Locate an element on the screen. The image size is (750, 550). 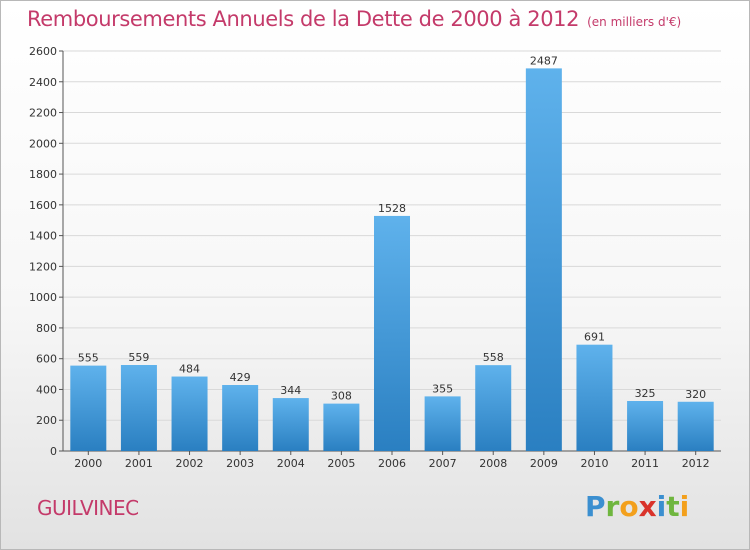
x-tick-label: 2003 is located at coordinates (240, 463).